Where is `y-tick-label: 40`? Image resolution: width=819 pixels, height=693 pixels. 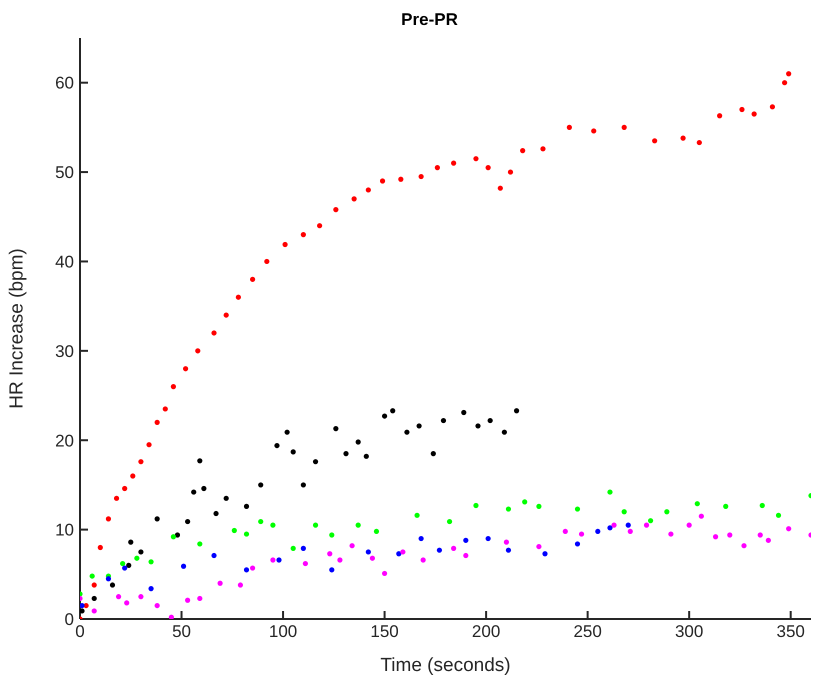 y-tick-label: 40 is located at coordinates (64, 262).